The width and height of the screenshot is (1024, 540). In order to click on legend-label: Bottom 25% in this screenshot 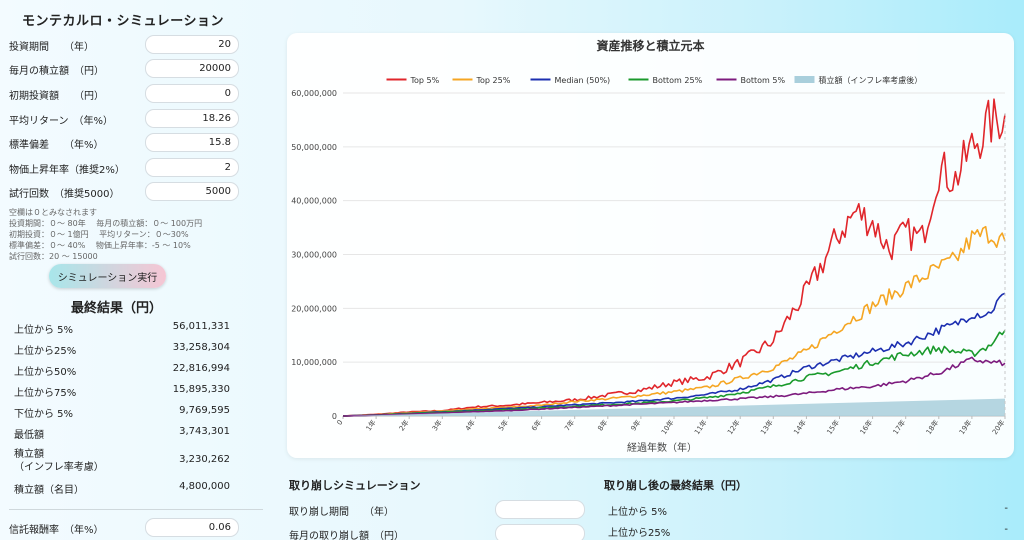, I will do `click(678, 80)`.